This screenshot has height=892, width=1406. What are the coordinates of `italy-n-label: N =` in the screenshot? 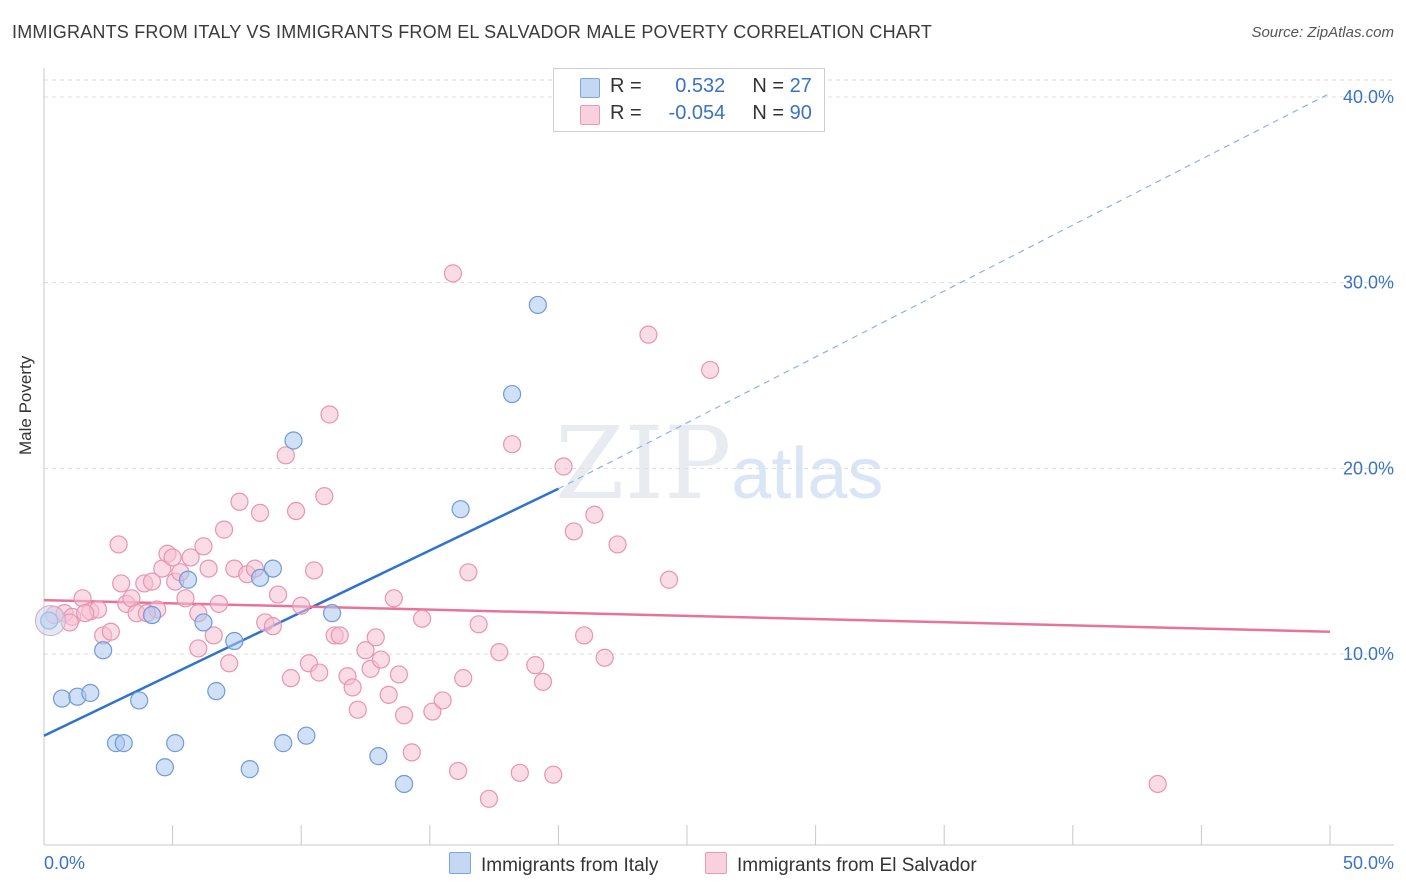 It's located at (768, 86).